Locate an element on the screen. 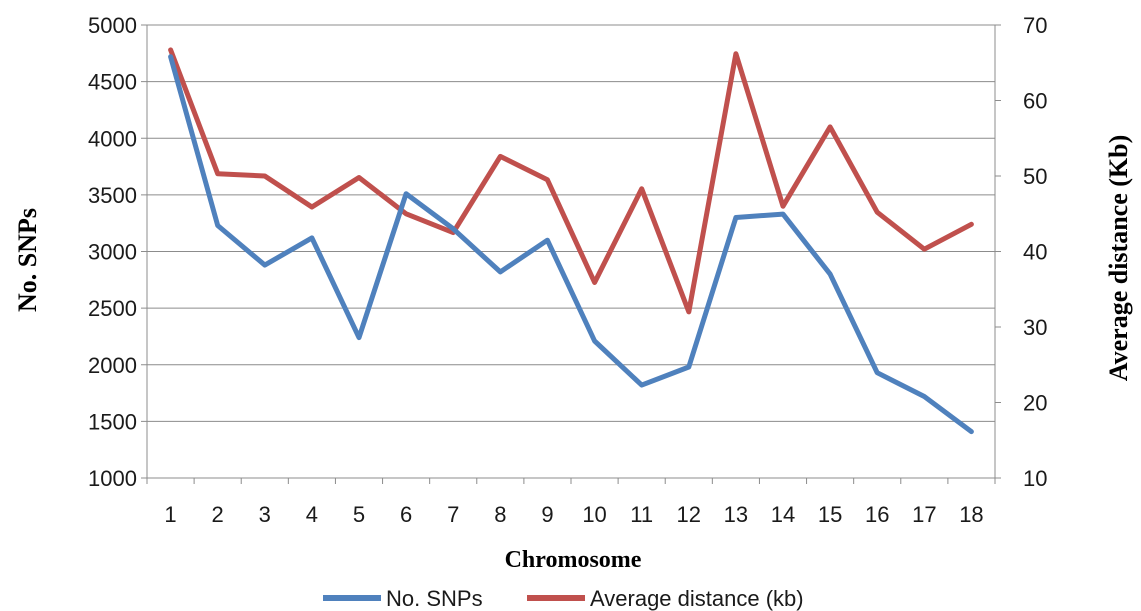 The width and height of the screenshot is (1141, 611). y2-tick-label: 70 is located at coordinates (1035, 25).